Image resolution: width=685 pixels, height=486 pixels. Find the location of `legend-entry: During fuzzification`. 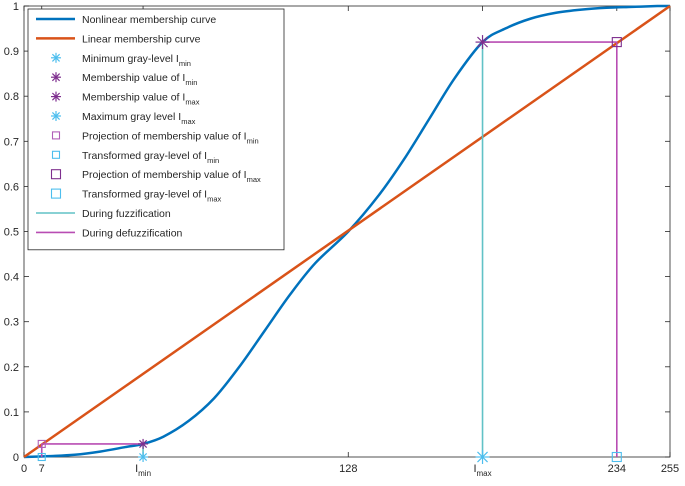

legend-entry: During fuzzification is located at coordinates (103, 214).